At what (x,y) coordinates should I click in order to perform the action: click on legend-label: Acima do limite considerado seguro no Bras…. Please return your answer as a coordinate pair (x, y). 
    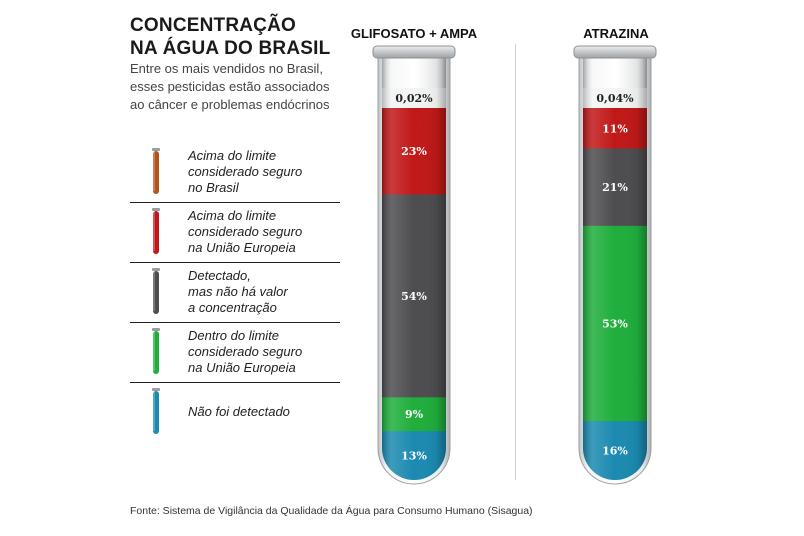
    Looking at the image, I should click on (245, 171).